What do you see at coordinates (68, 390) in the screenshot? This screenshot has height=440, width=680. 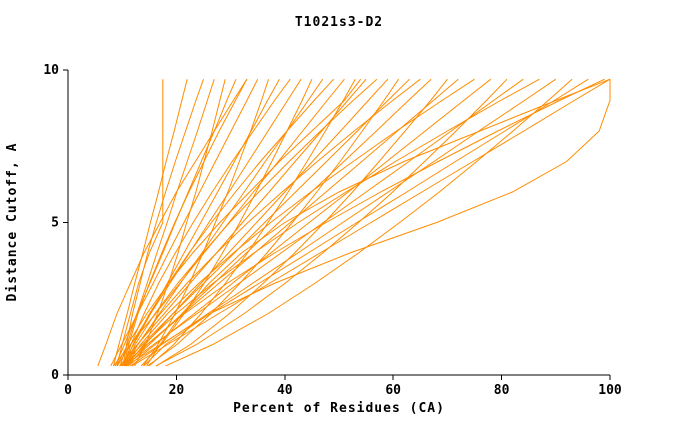 I see `x-tick-label: 0` at bounding box center [68, 390].